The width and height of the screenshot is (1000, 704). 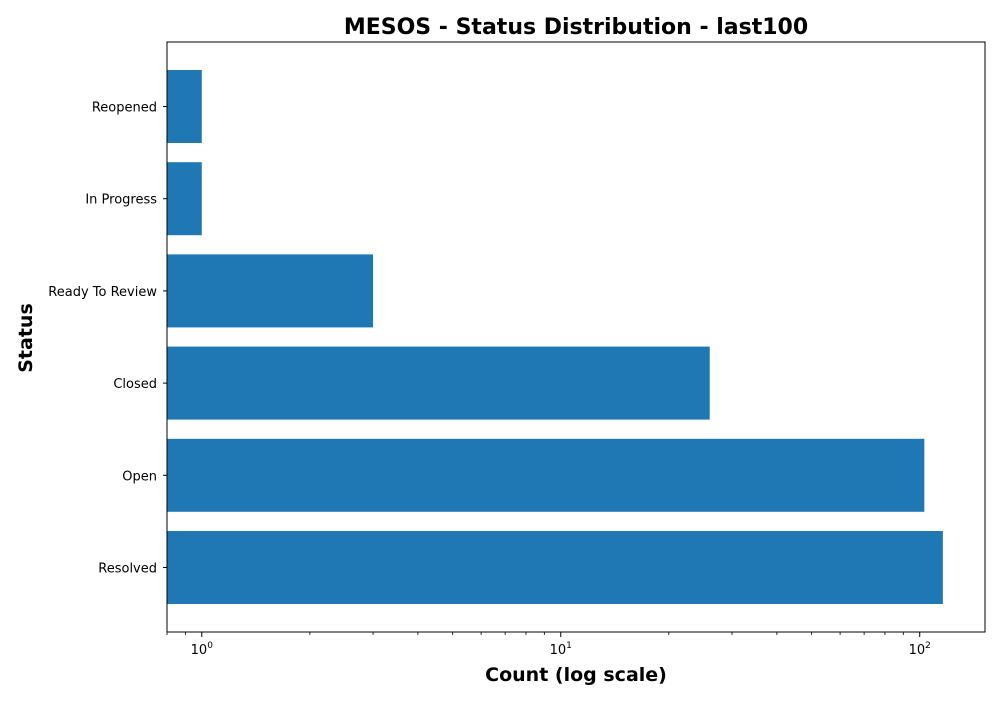 I want to click on bar-reopened, so click(x=184, y=106).